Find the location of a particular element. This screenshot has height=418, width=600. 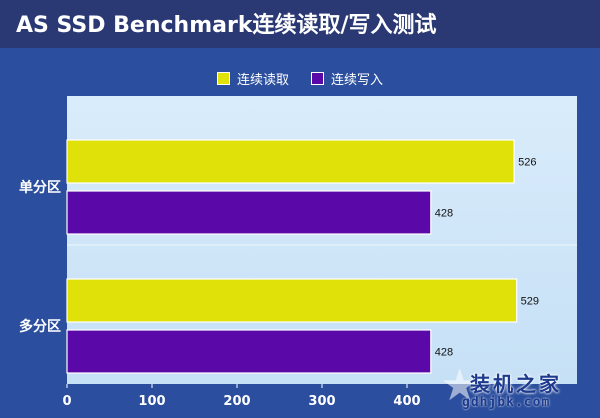

x-tick-label: 0 is located at coordinates (66, 401).